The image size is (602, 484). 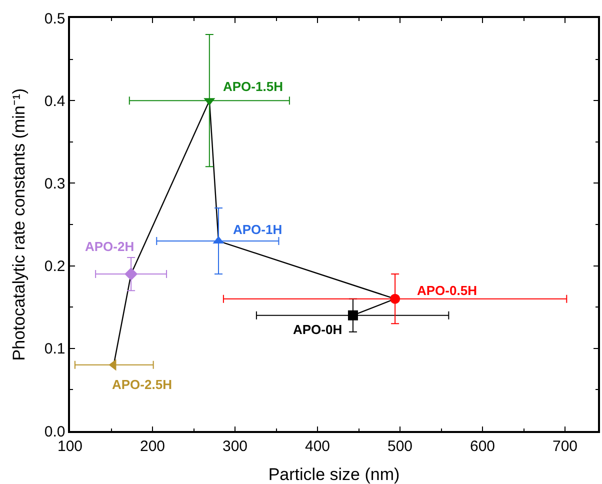 I want to click on x-tick-label: 400, so click(x=317, y=446).